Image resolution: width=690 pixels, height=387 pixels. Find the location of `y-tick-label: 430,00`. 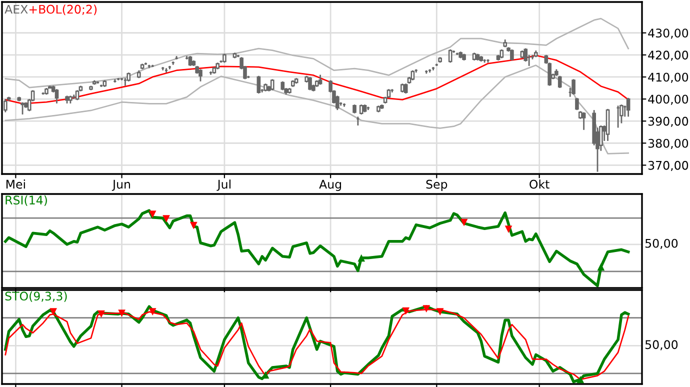

y-tick-label: 430,00 is located at coordinates (668, 33).